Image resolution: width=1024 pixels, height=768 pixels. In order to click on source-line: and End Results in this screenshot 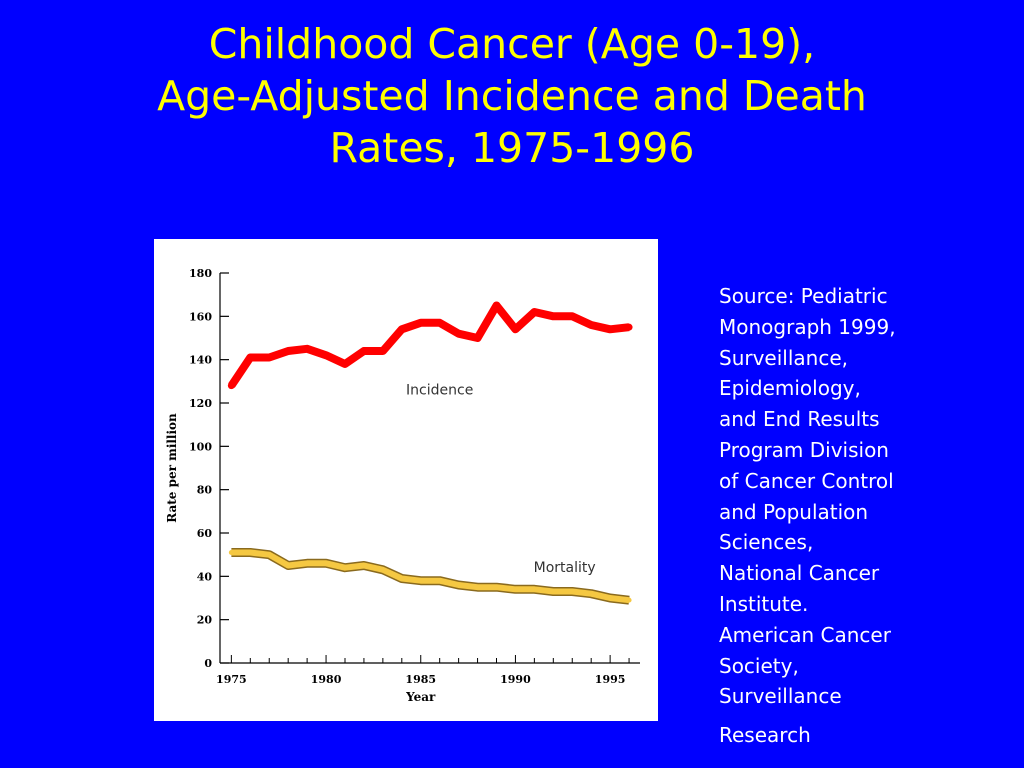, I will do `click(799, 419)`.